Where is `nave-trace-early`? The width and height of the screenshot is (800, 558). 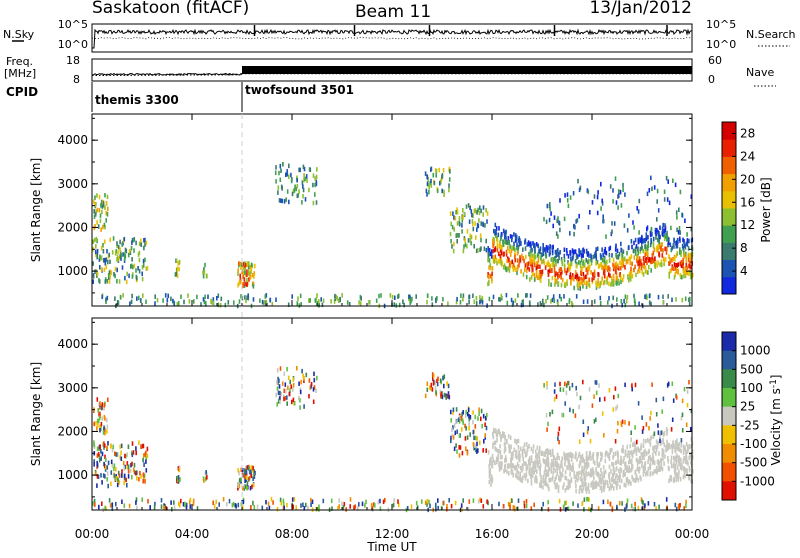 nave-trace-early is located at coordinates (167, 74).